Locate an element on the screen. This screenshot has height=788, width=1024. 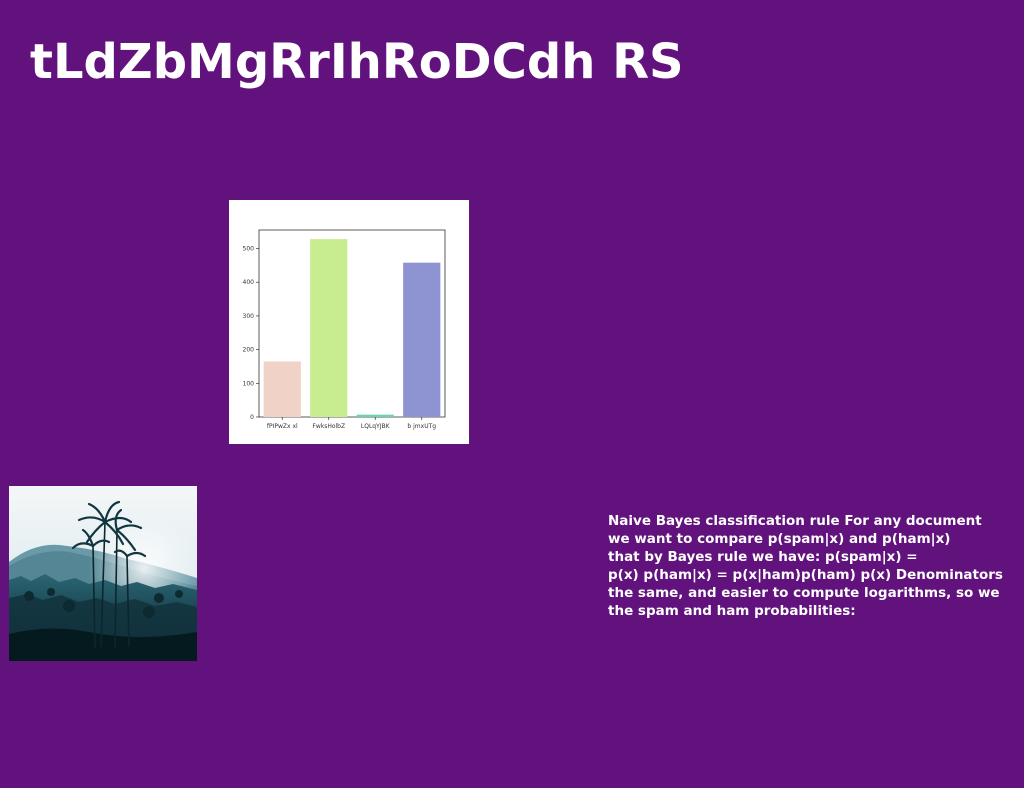
y-tick-label: 400 is located at coordinates (249, 282).